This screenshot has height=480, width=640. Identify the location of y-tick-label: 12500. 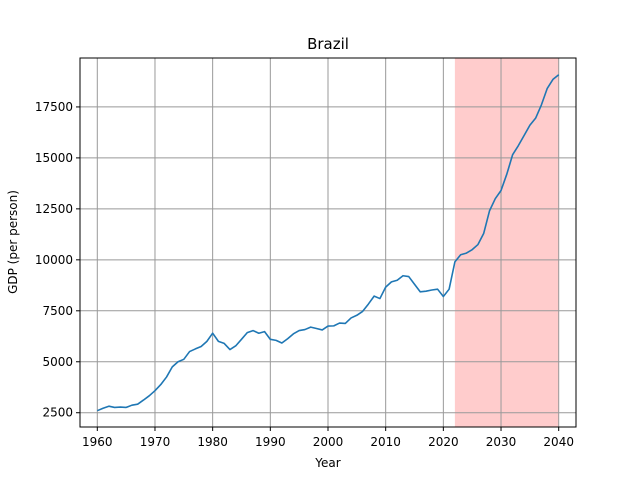
(54, 209).